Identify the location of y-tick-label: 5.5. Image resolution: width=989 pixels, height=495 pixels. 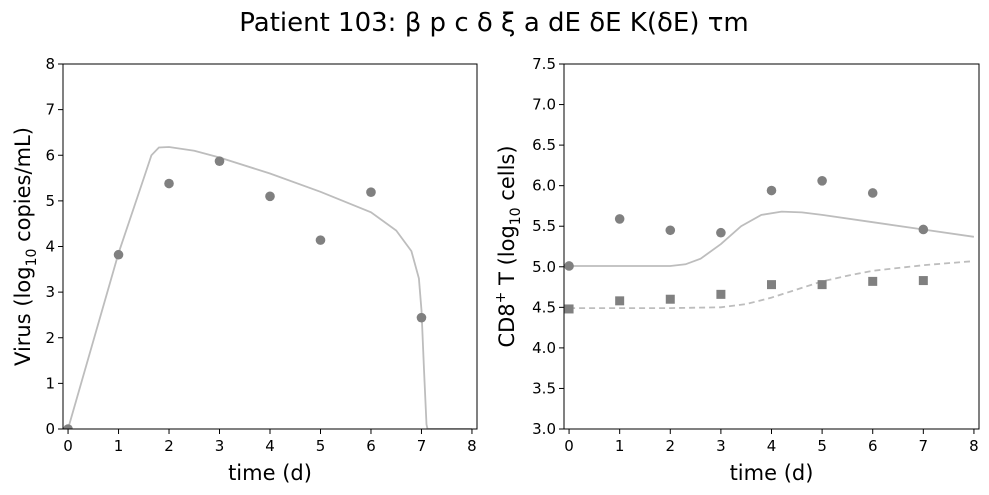
(544, 226).